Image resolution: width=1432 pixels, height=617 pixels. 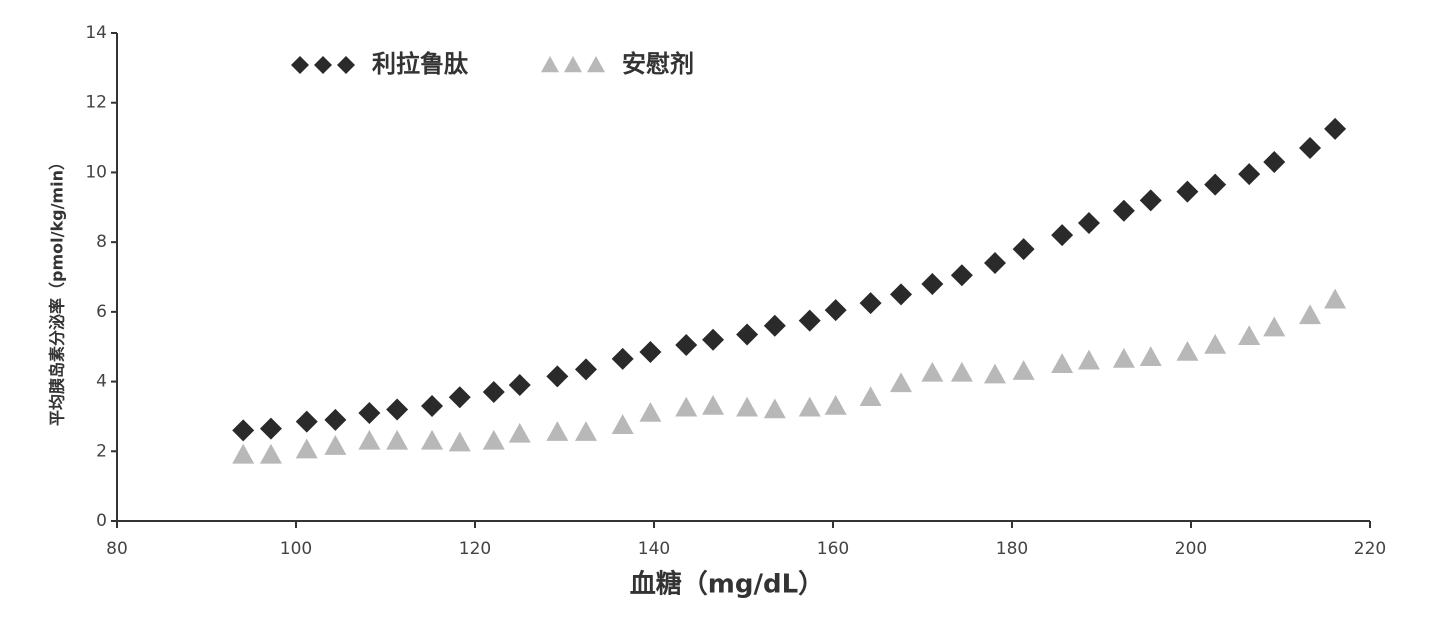 I want to click on y-tick-label: 4, so click(x=101, y=382).